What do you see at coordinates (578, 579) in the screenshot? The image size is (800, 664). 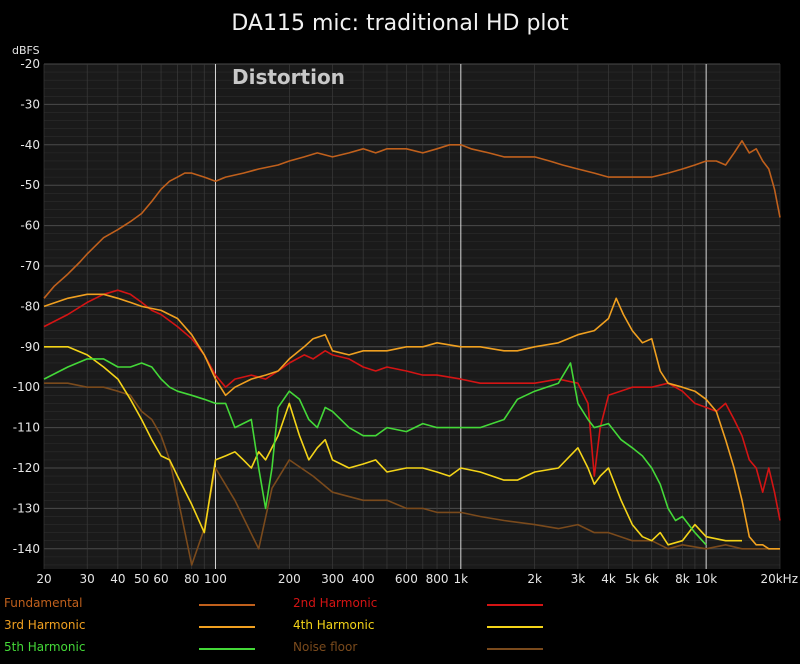 I see `x-tick-label: 3k` at bounding box center [578, 579].